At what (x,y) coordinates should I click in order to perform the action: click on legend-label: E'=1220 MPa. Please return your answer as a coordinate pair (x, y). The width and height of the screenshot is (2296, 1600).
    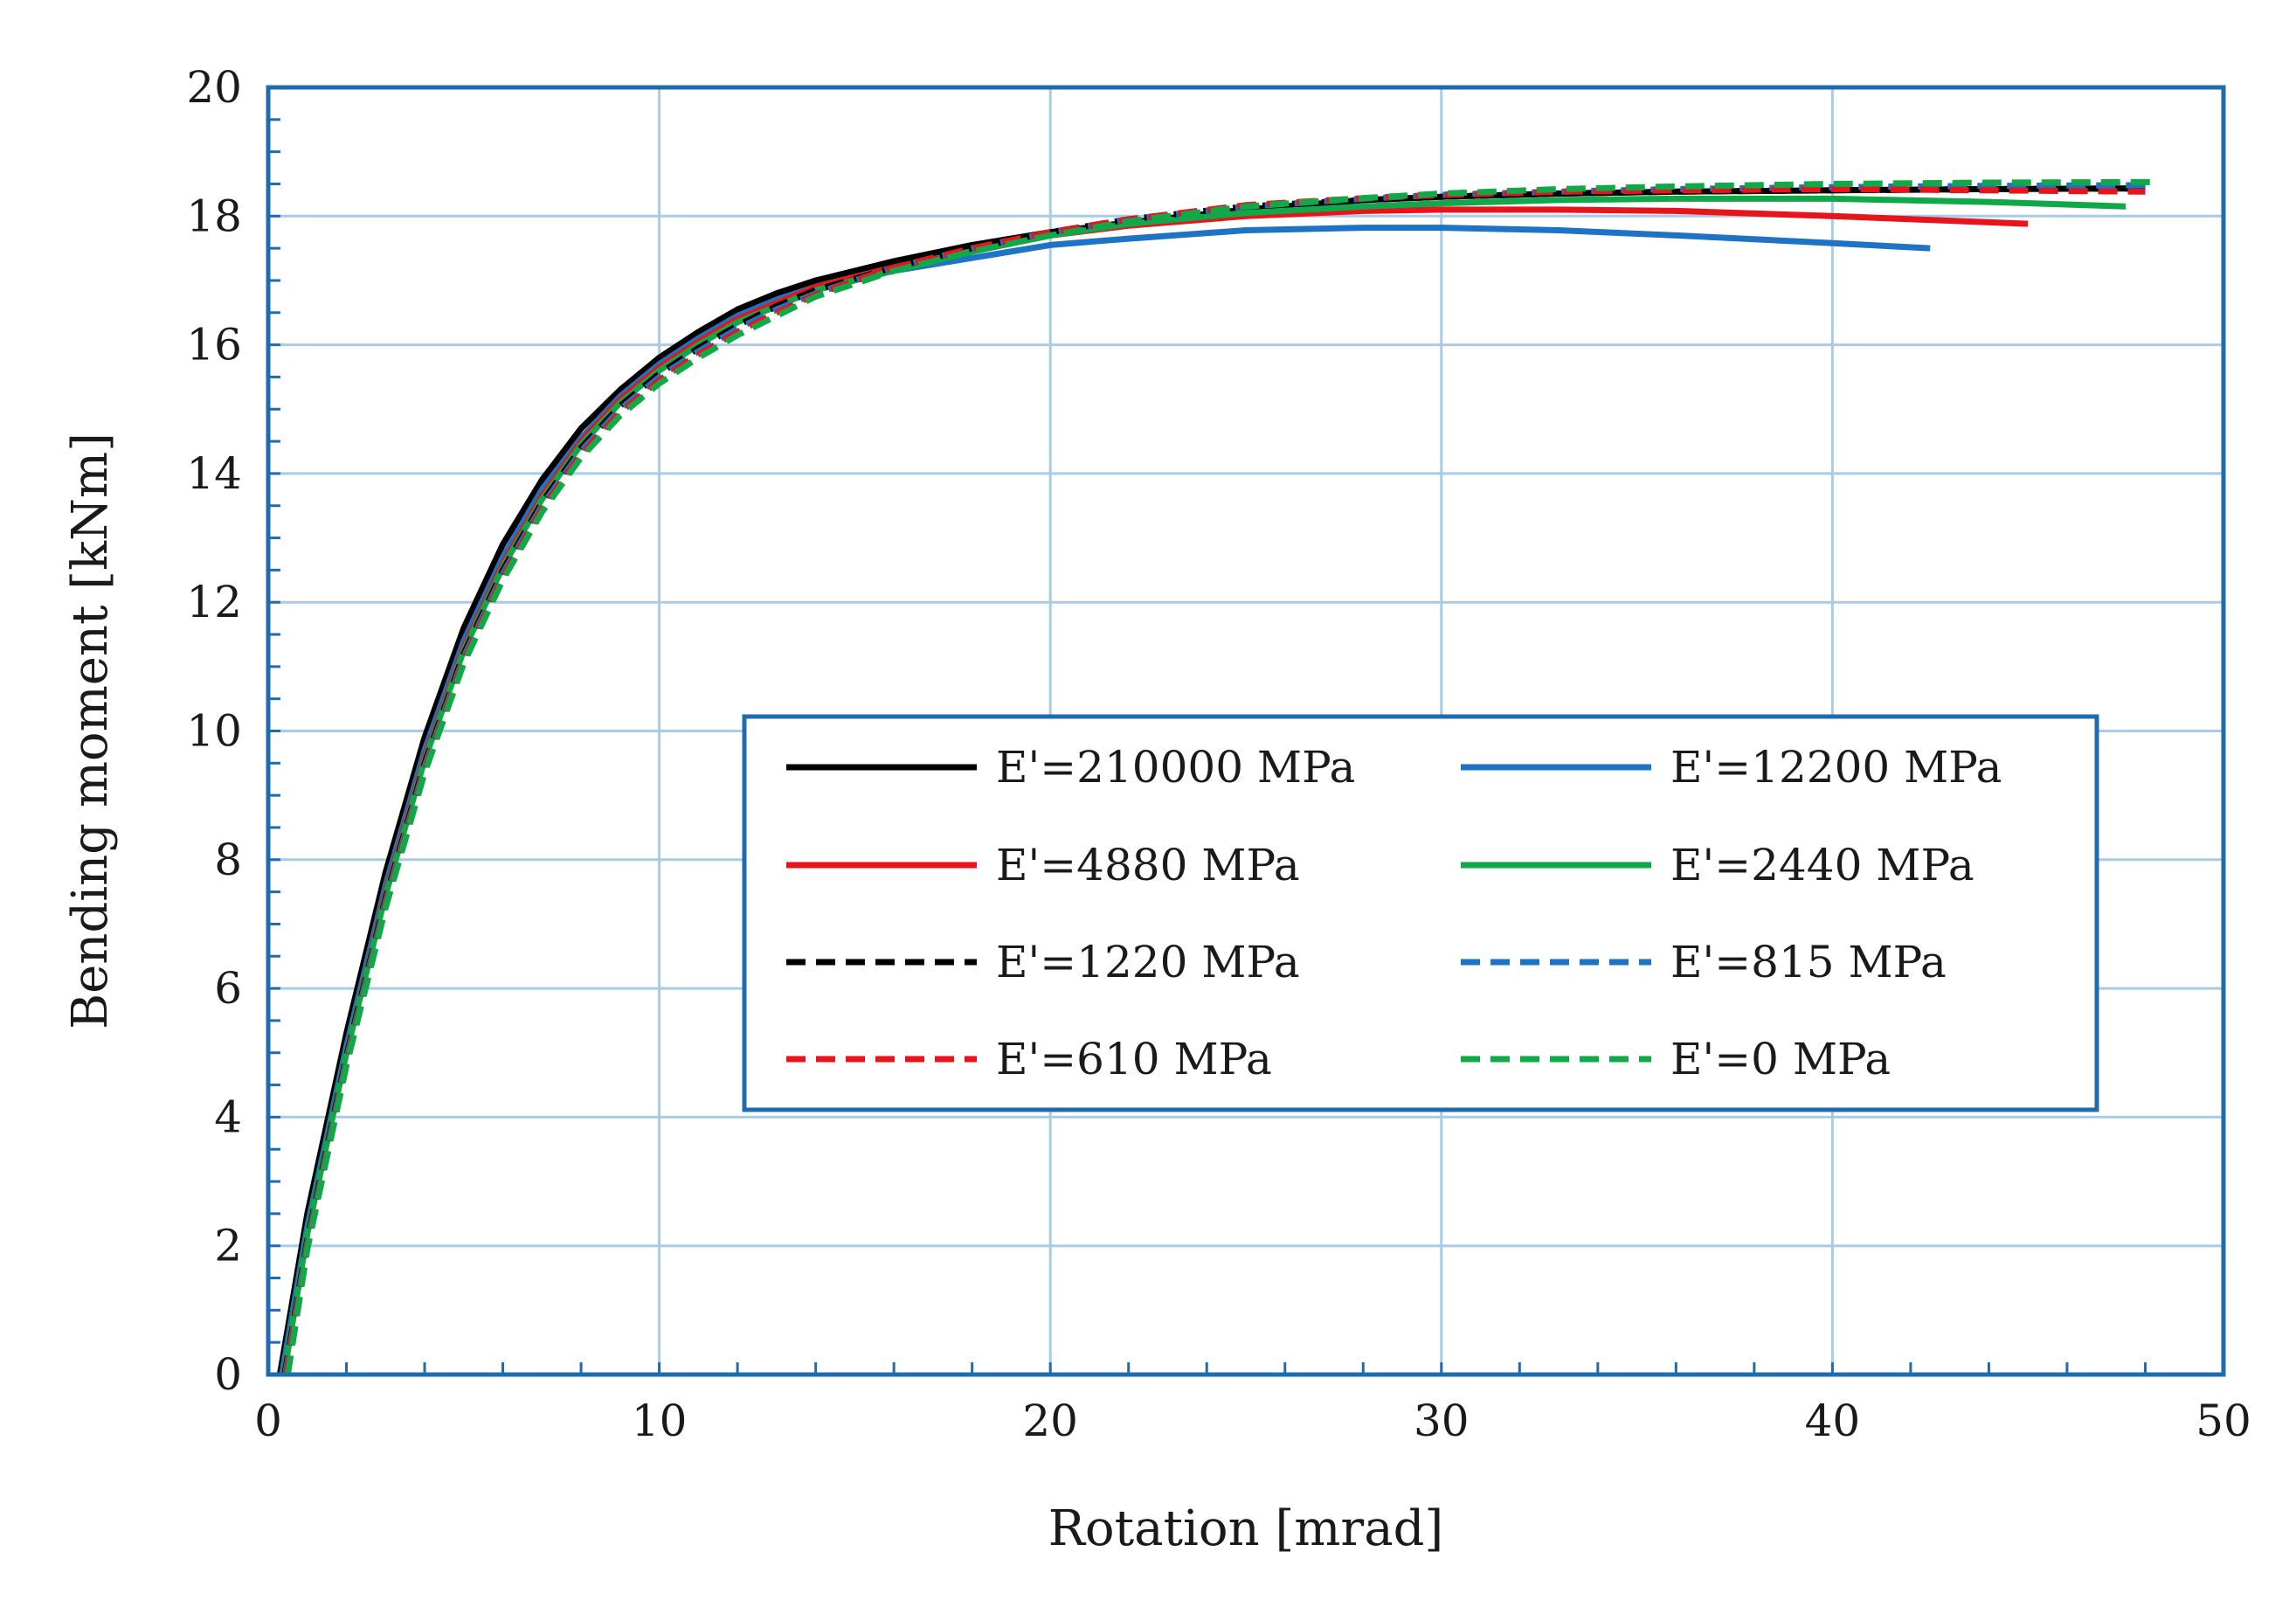
    Looking at the image, I should click on (1148, 962).